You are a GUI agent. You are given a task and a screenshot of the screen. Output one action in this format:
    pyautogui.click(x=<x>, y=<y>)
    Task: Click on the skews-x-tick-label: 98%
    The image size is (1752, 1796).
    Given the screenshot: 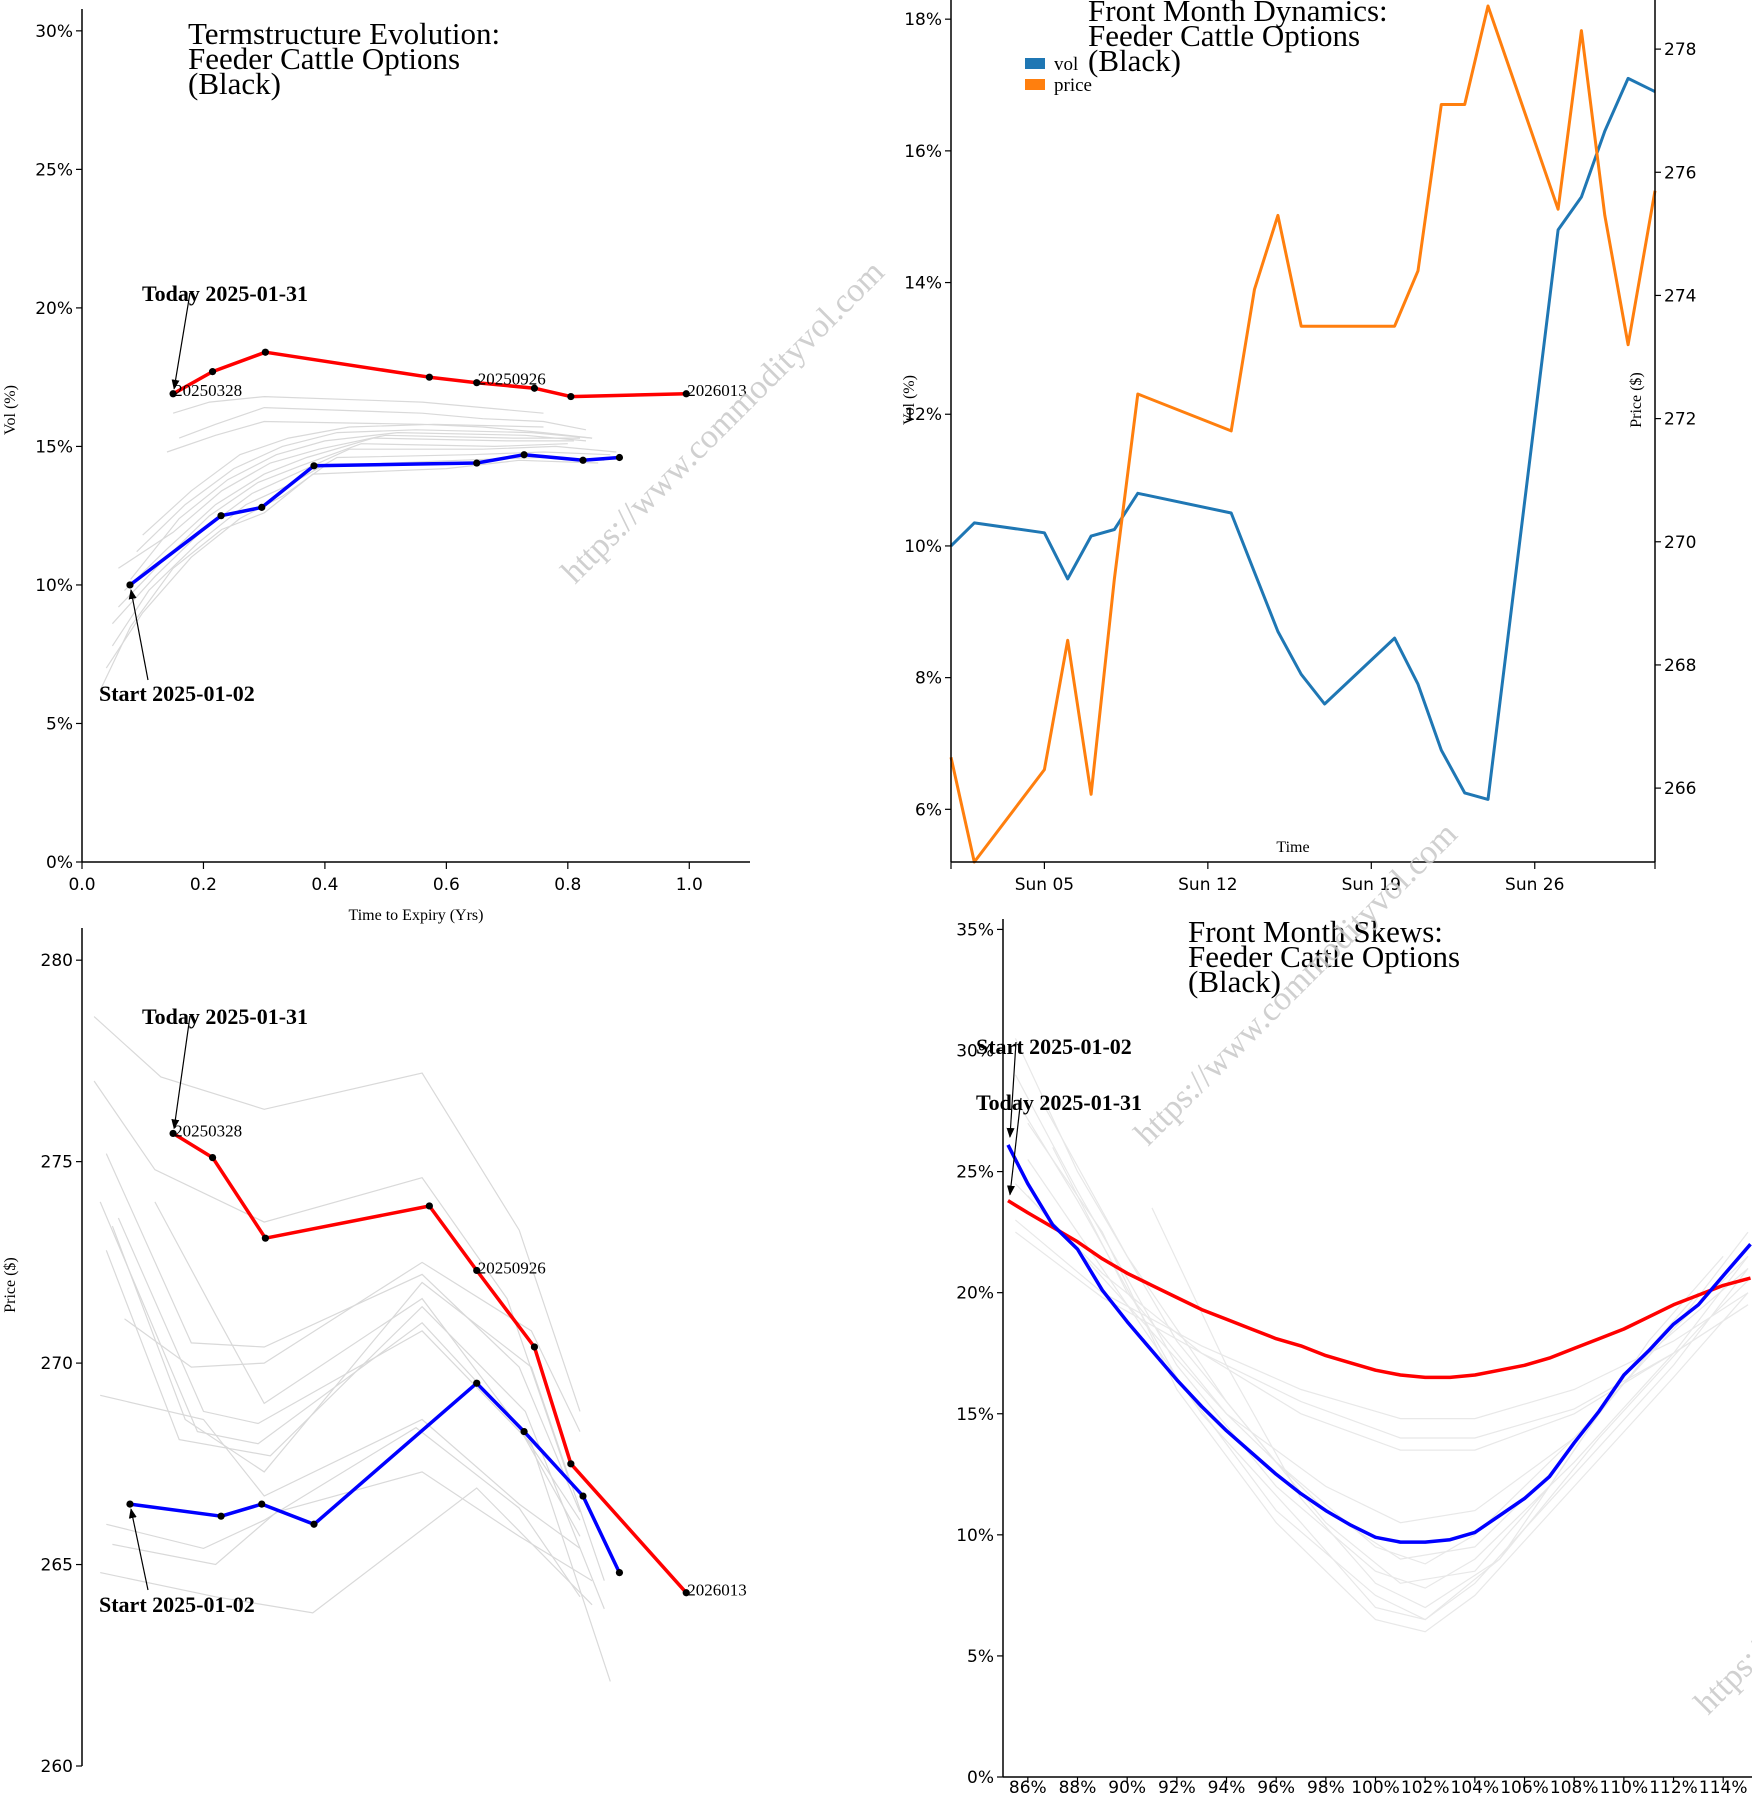 What is the action you would take?
    pyautogui.click(x=1326, y=1787)
    